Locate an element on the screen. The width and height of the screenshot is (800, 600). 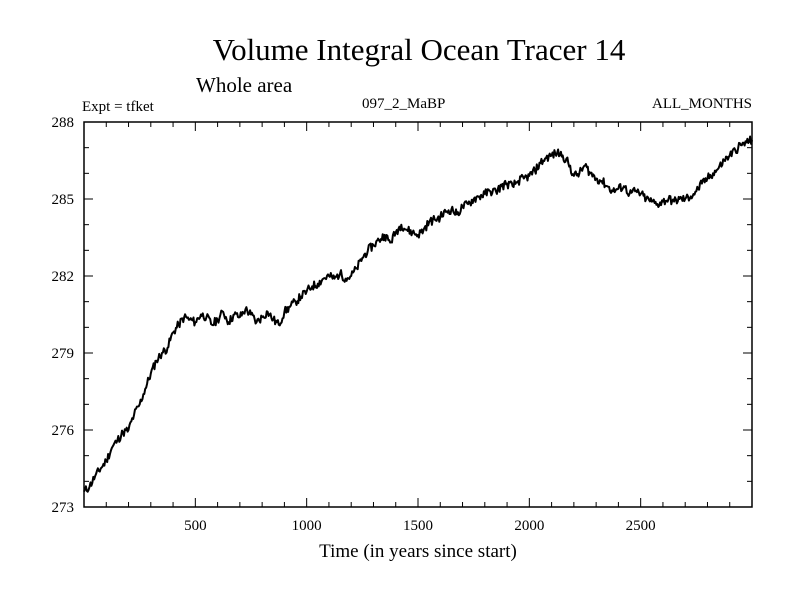
run-label: 097_2_MaBP is located at coordinates (403, 104).